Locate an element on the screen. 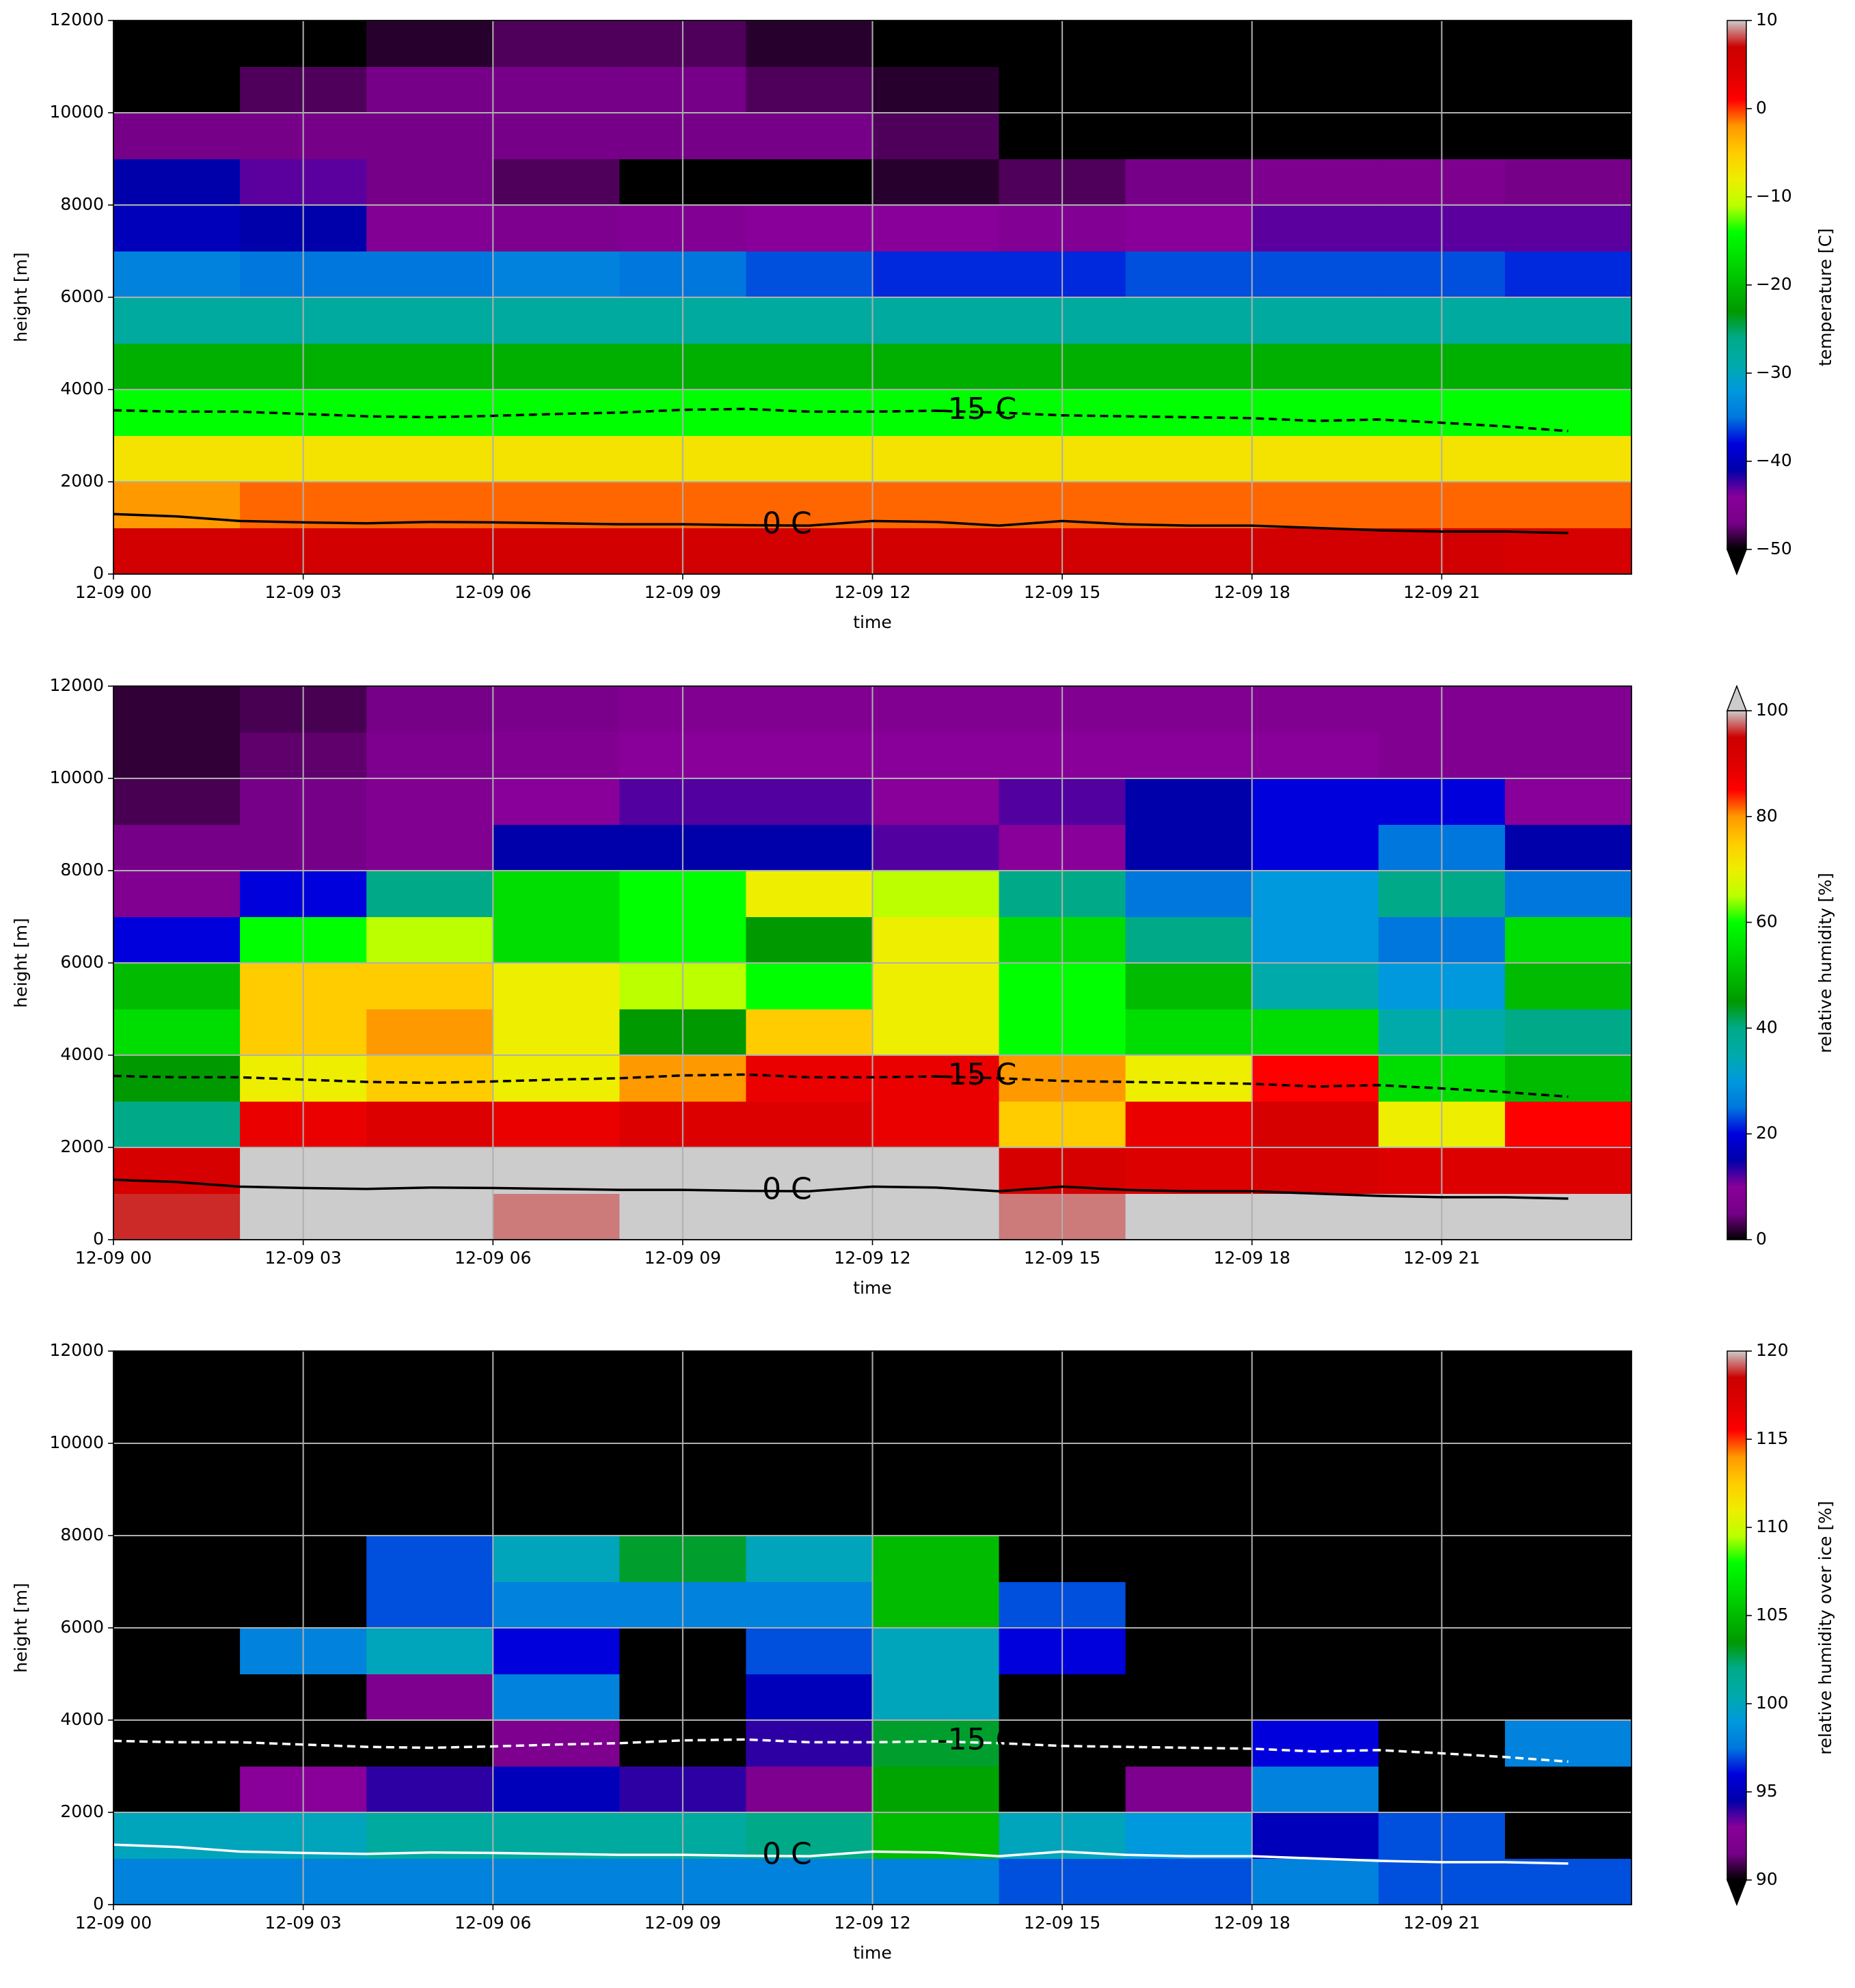  x-tick-label: 12-09 06 is located at coordinates (493, 1258).